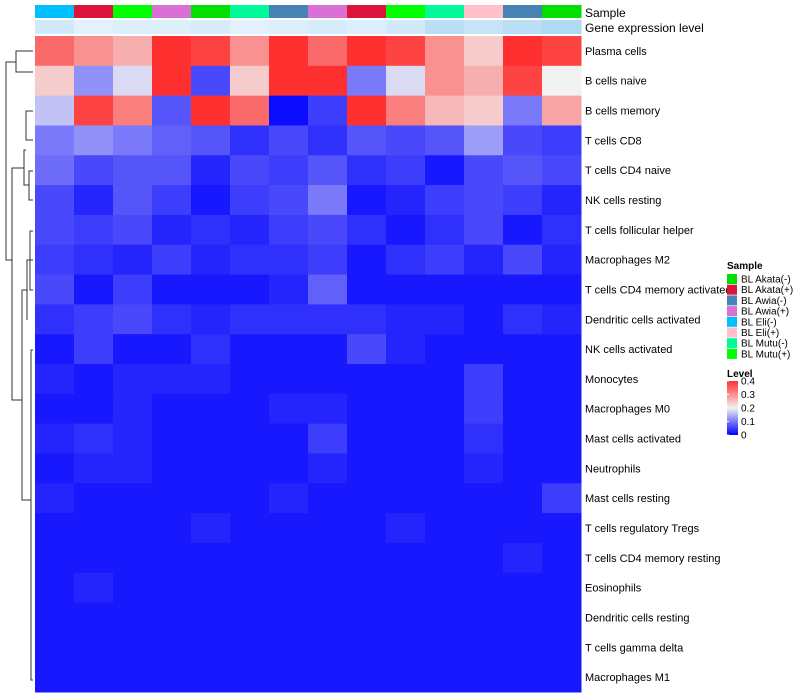 This screenshot has height=700, width=800. I want to click on level-tick-label: 0.4, so click(748, 382).